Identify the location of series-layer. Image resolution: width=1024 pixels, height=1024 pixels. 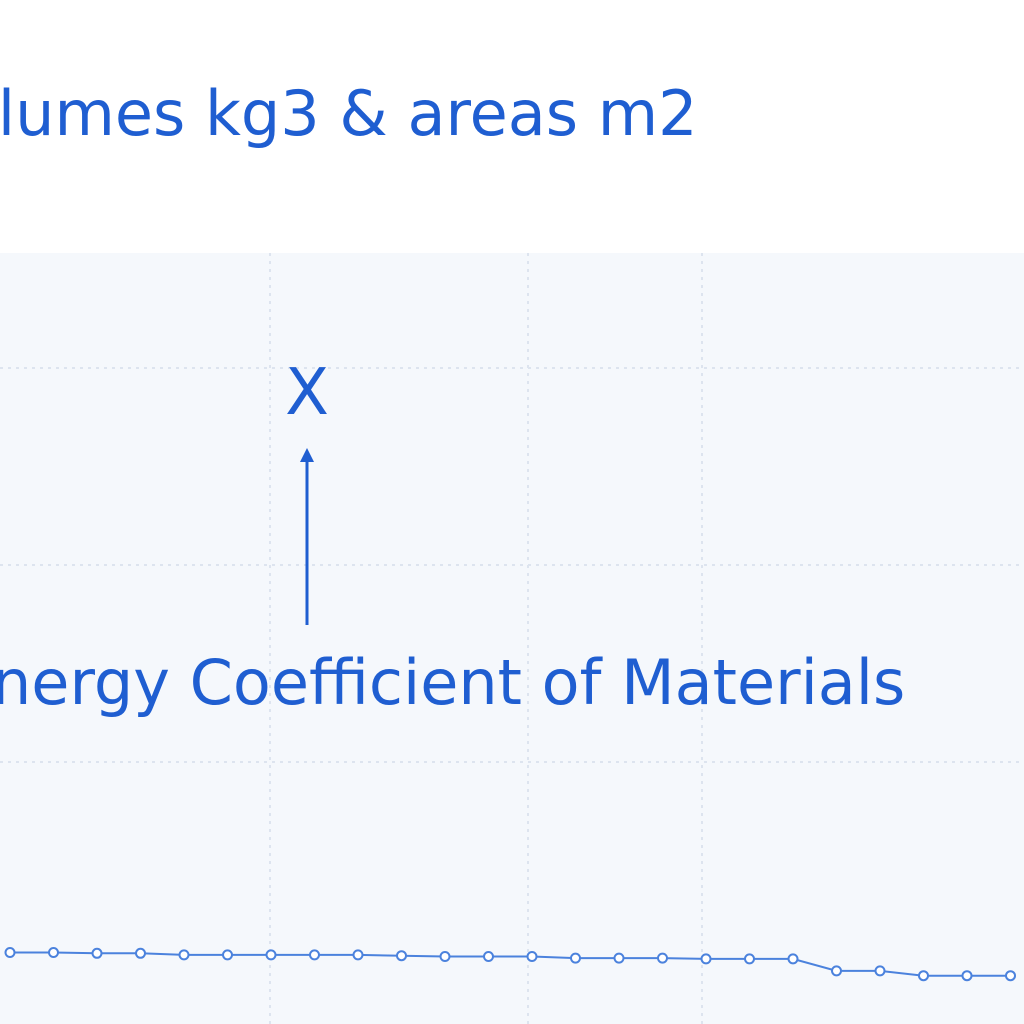
(510, 964).